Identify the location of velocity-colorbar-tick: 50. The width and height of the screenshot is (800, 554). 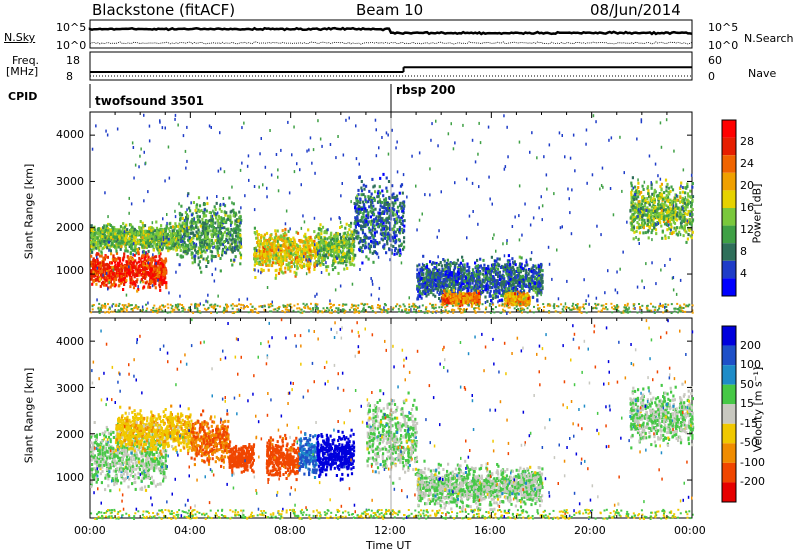
(747, 384).